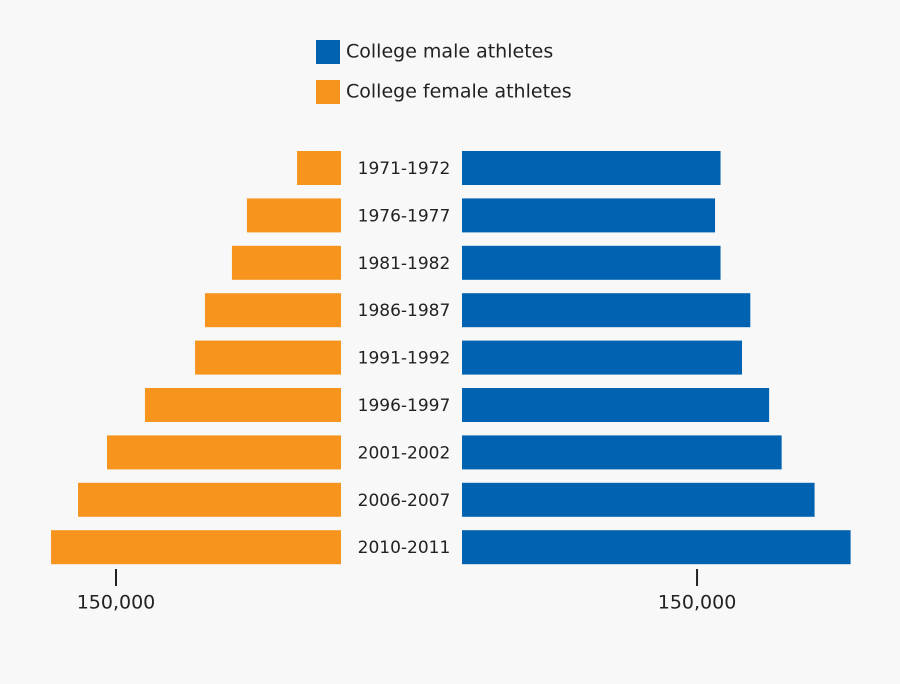 This screenshot has width=900, height=684. What do you see at coordinates (449, 52) in the screenshot?
I see `legend-label: College male athletes` at bounding box center [449, 52].